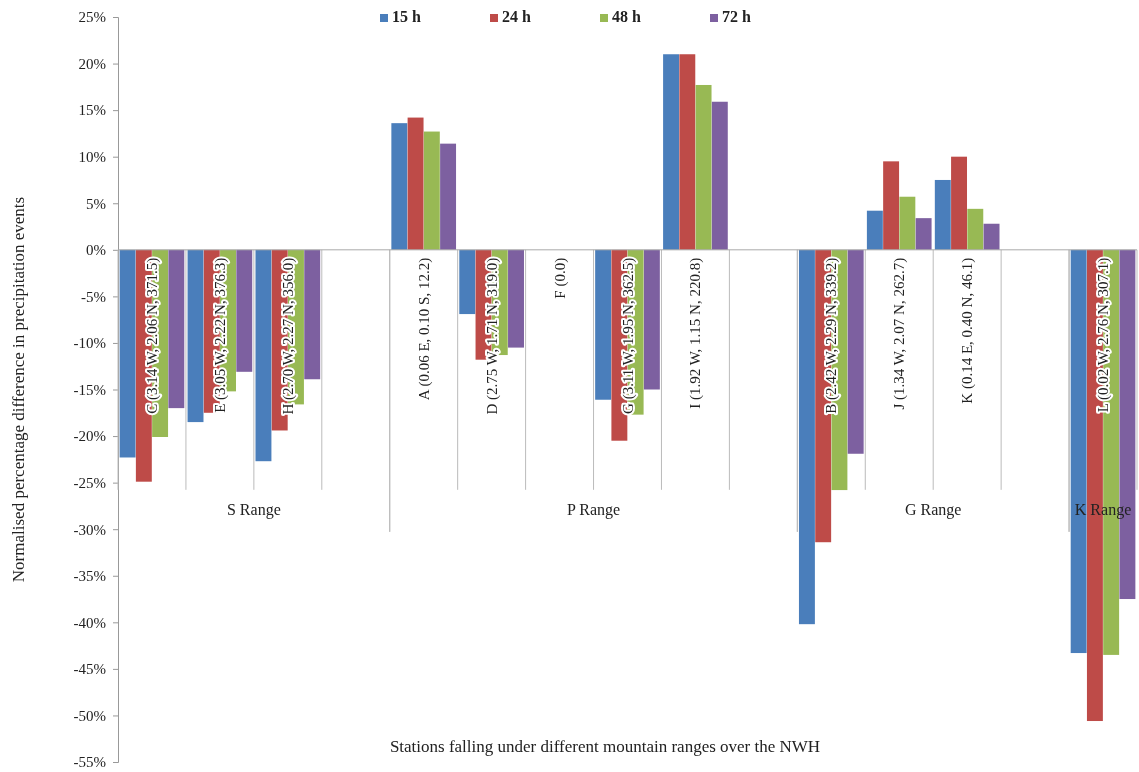 This screenshot has height=772, width=1139. What do you see at coordinates (560, 278) in the screenshot?
I see `x-tick-label: F (0.0)` at bounding box center [560, 278].